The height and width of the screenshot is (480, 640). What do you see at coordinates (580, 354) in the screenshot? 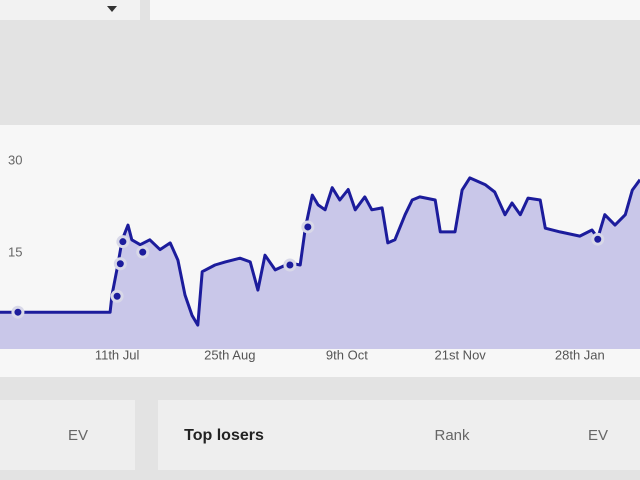
I see `x-tick-label: 28th Jan` at bounding box center [580, 354].